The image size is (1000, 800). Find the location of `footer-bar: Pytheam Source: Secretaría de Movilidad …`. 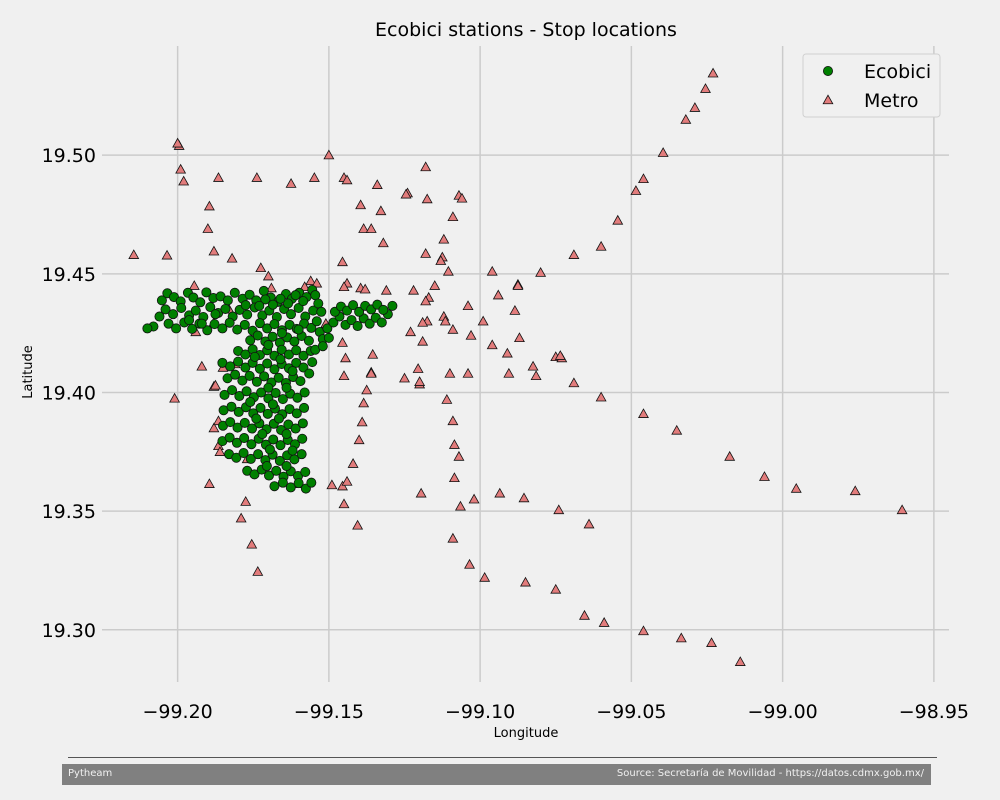

footer-bar: Pytheam Source: Secretaría de Movilidad … is located at coordinates (496, 774).